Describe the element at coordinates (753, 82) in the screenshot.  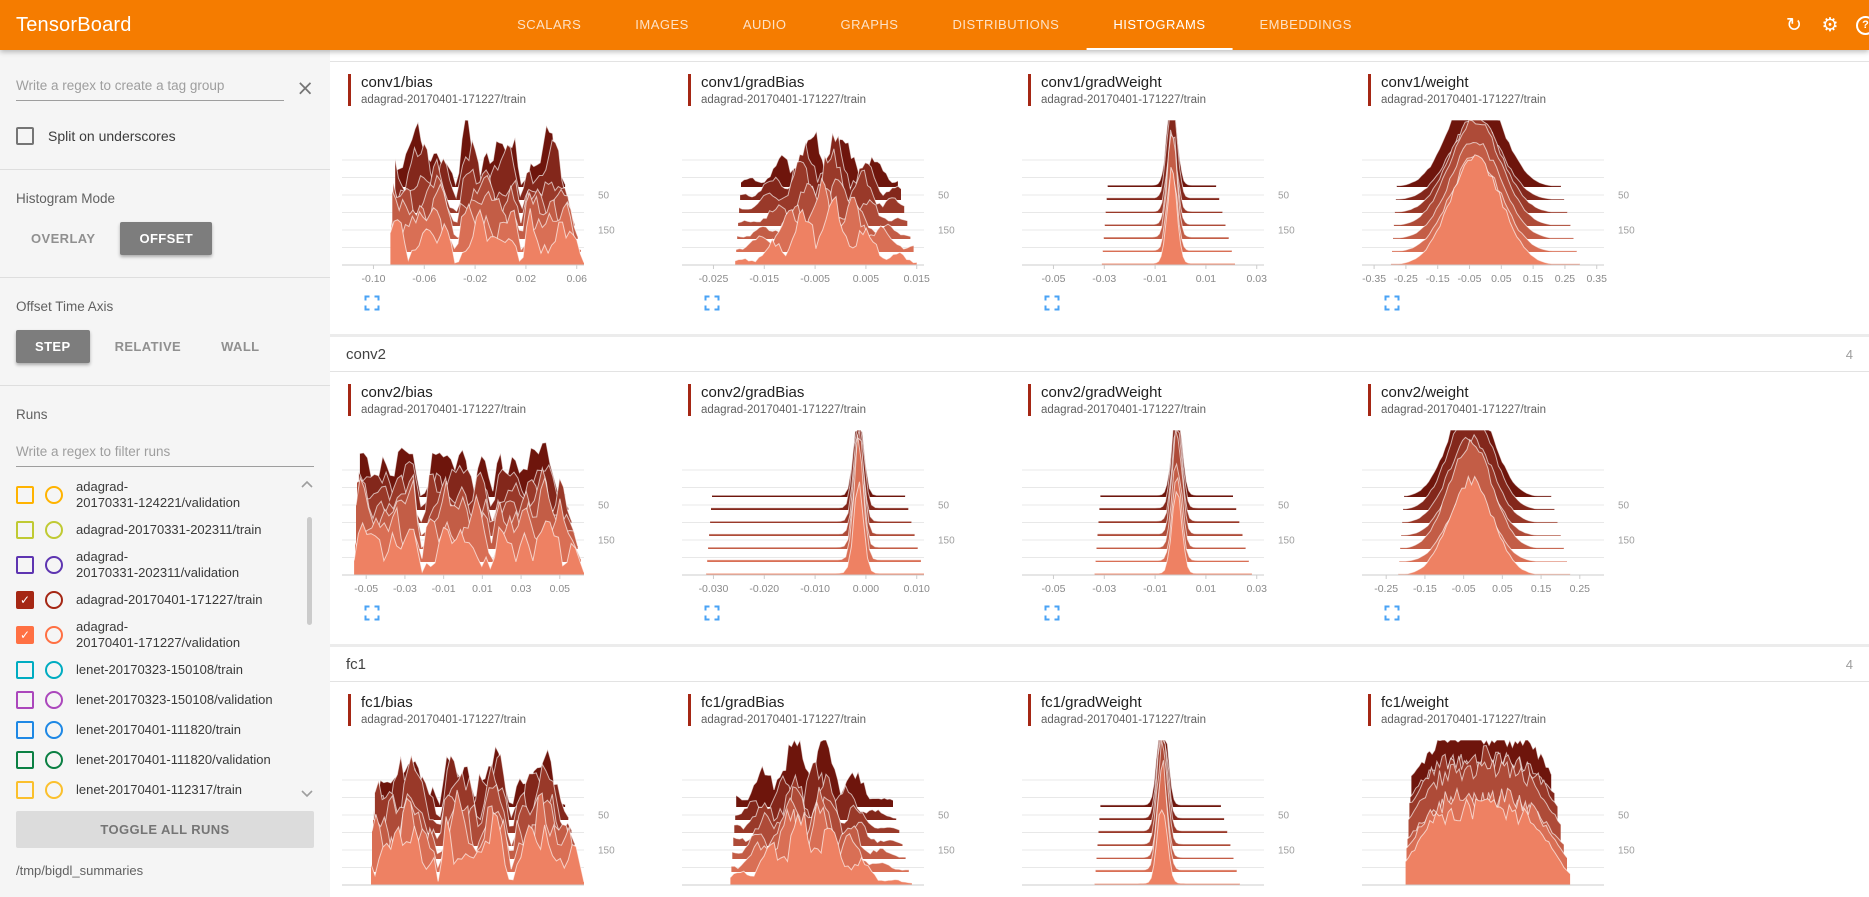
I see `card-tag-title: conv1/gradBias` at that location.